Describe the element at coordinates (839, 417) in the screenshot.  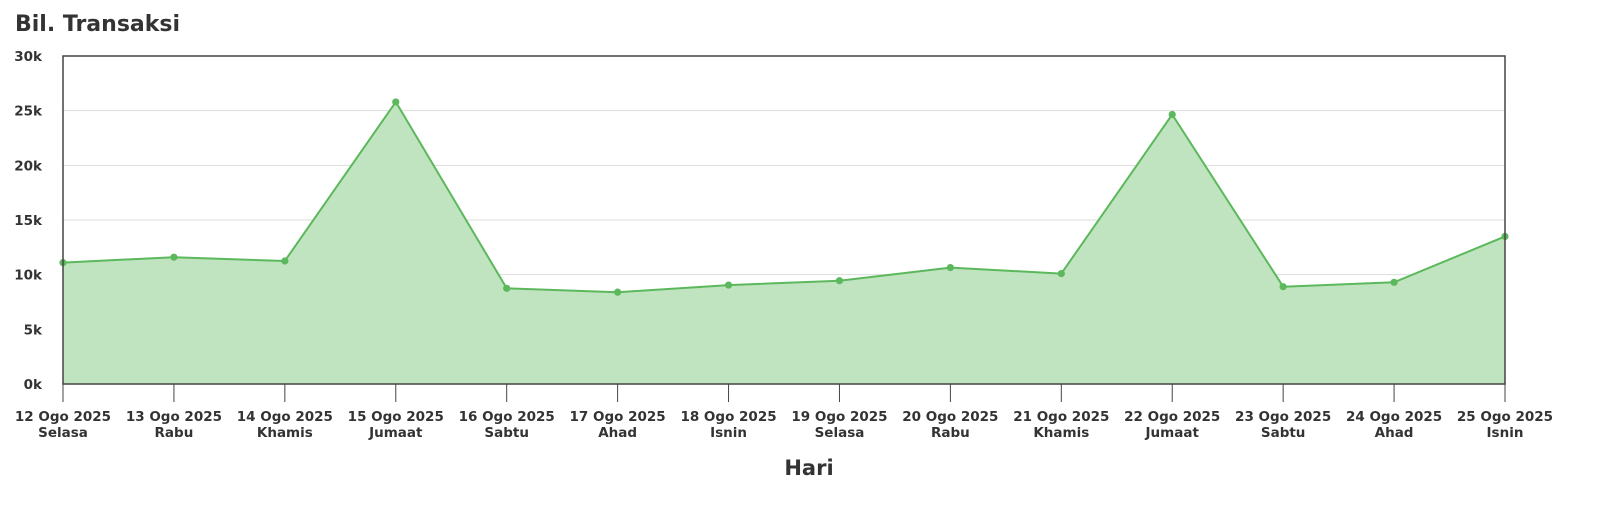
I see `x-tick-label-date: 19 Ogo 2025` at that location.